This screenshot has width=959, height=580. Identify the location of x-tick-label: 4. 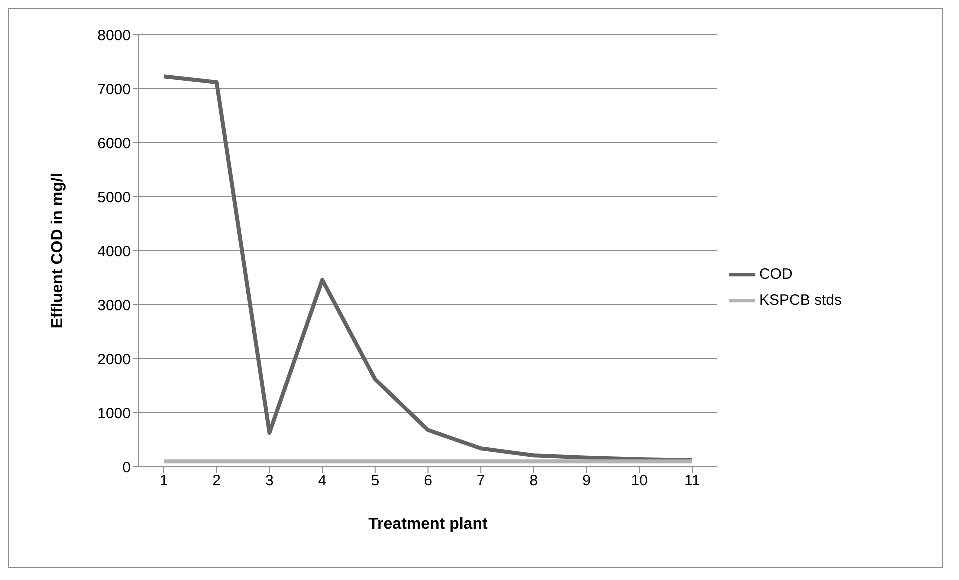
(322, 481).